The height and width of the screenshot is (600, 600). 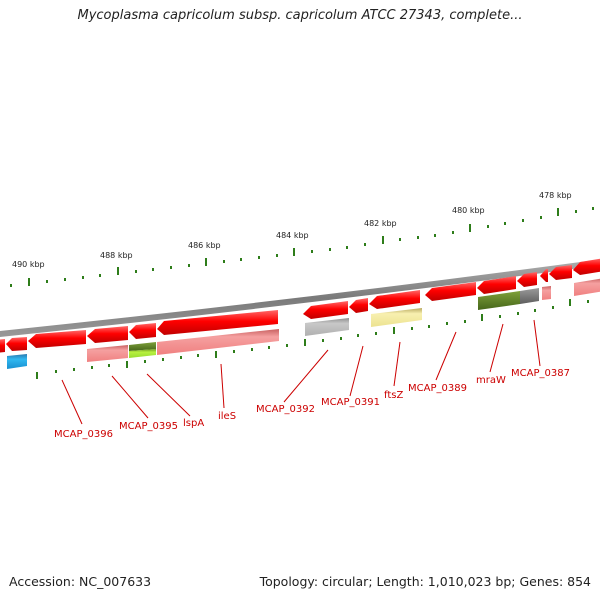 I want to click on scale-label-482: 482 kbp, so click(x=380, y=223).